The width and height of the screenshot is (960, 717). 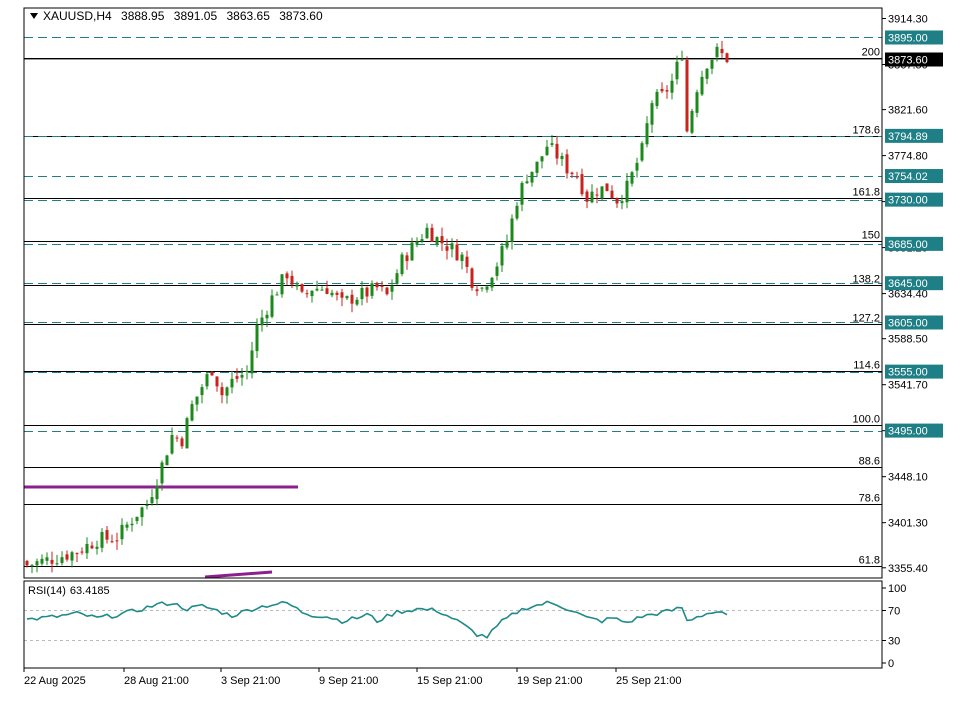 I want to click on level-tag: 3555.00, so click(x=914, y=371).